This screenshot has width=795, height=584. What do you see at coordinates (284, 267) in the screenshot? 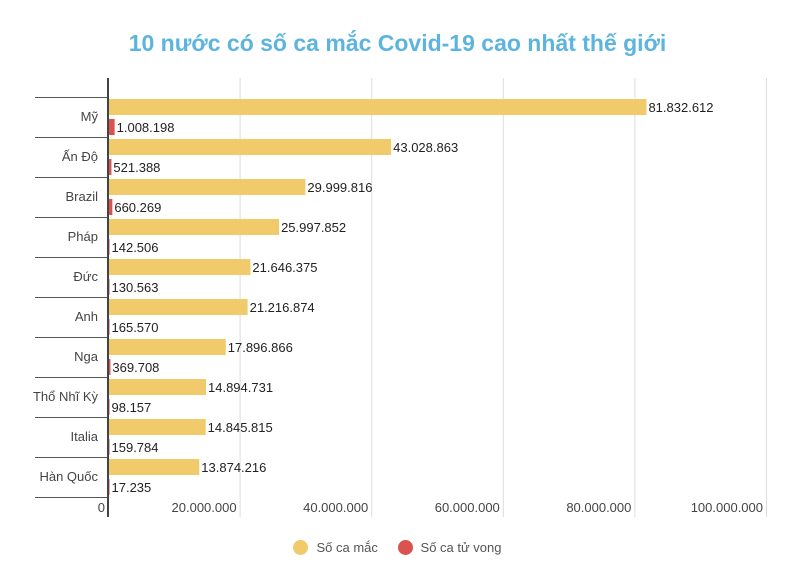
I see `data-label: 21.646.375` at bounding box center [284, 267].